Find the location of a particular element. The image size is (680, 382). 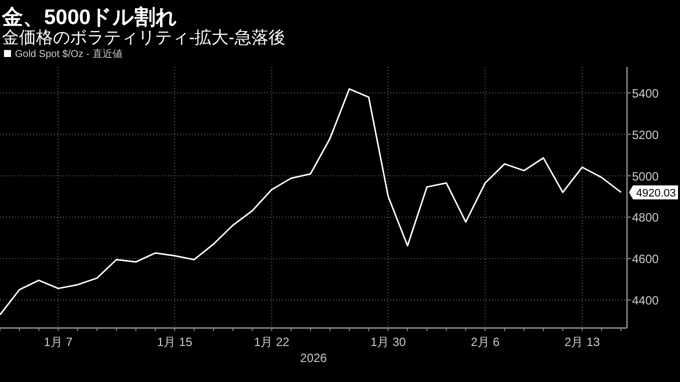

chart-title: 金、5000ドル割れ is located at coordinates (89, 17).